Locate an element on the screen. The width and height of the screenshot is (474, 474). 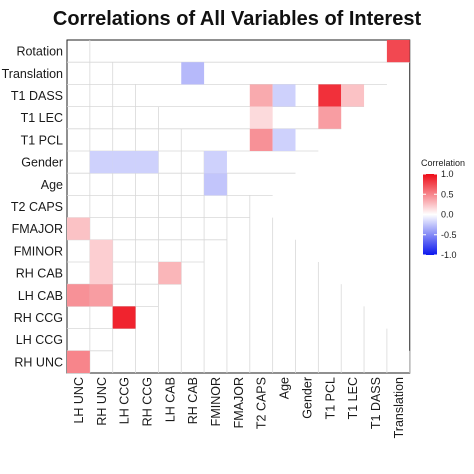
x-tick-label: T2 CAPS is located at coordinates (262, 403).